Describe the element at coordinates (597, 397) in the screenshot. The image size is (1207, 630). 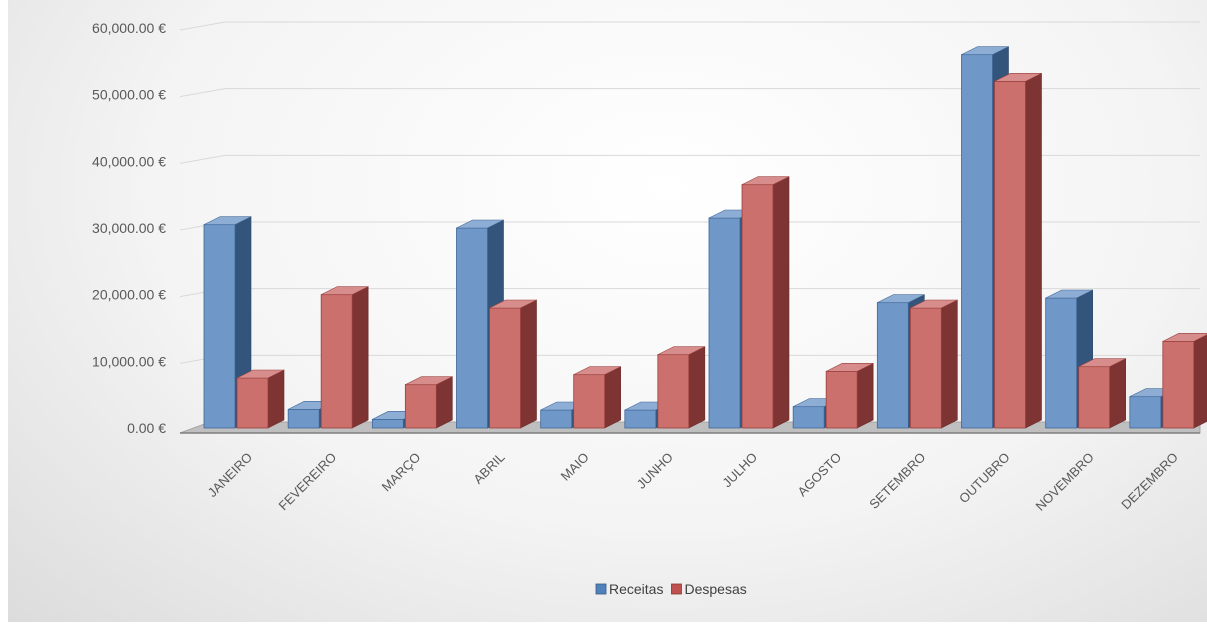
I see `bar-despesas-maio` at that location.